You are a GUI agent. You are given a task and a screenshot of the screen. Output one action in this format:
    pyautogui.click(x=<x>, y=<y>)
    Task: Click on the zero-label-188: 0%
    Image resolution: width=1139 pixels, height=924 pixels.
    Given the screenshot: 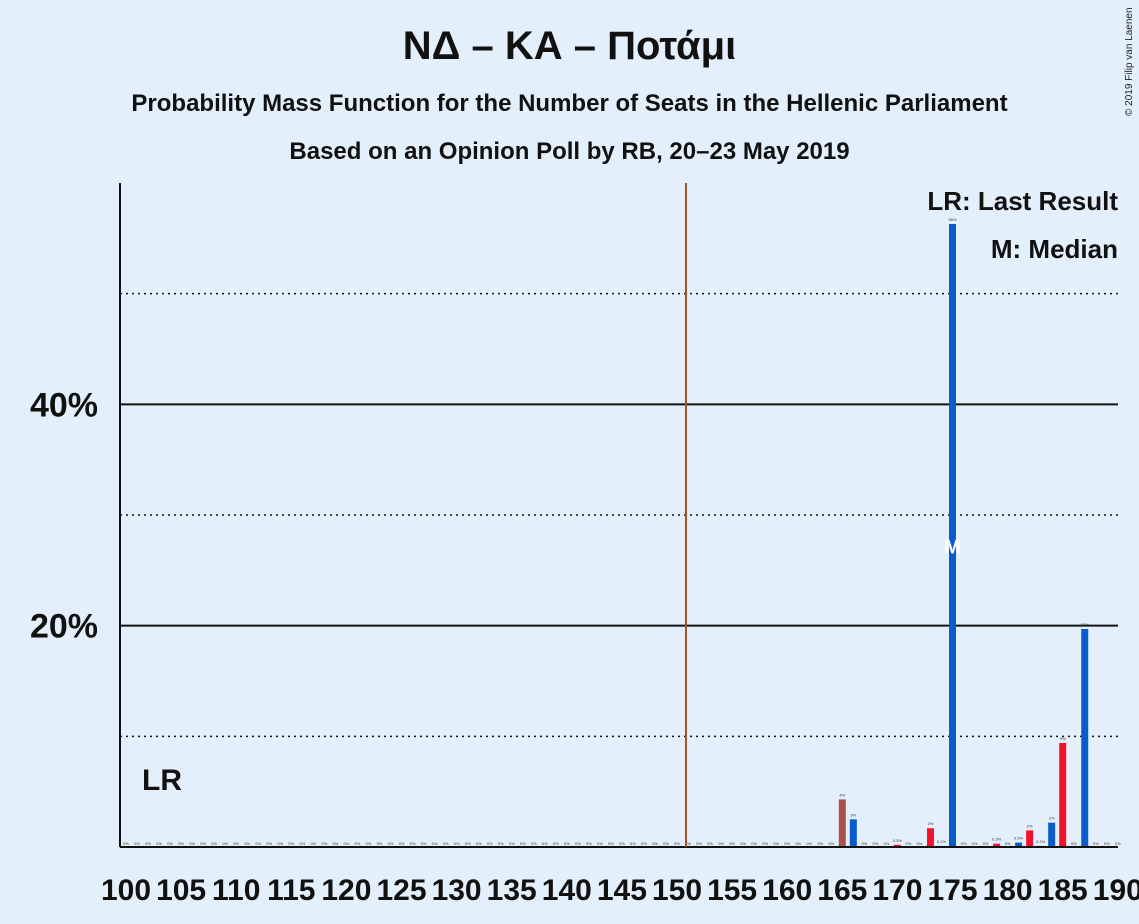 What is the action you would take?
    pyautogui.click(x=1096, y=843)
    